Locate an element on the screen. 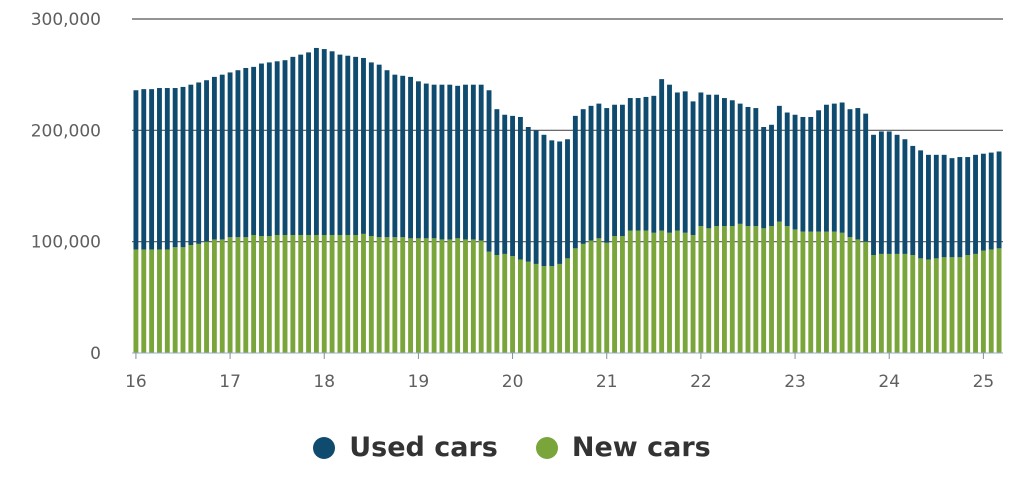 The image size is (1024, 501). legend-item-used-cars: Used cars is located at coordinates (405, 447).